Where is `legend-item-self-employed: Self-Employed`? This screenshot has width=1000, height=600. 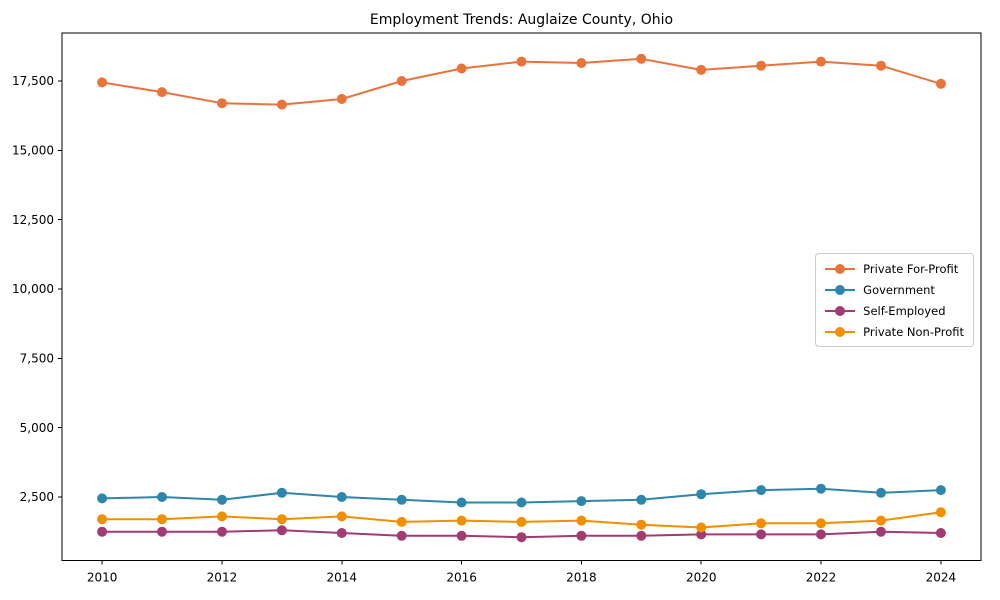
legend-item-self-employed: Self-Employed is located at coordinates (894, 310).